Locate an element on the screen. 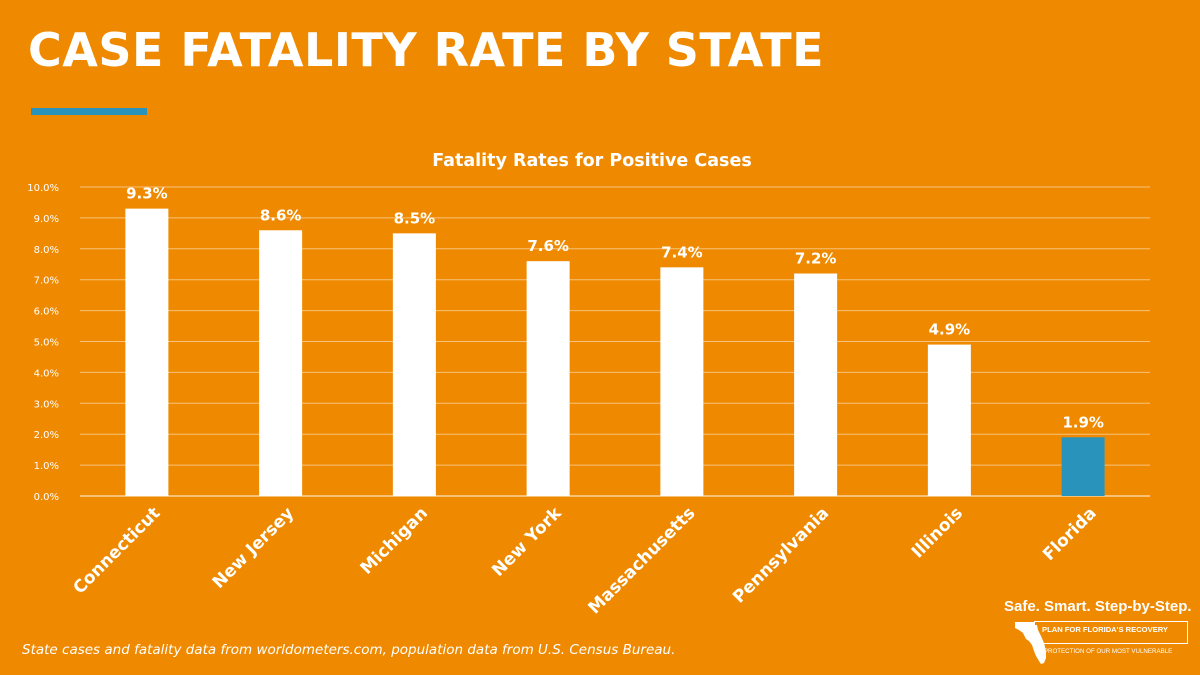  data-label: 4.9% is located at coordinates (950, 330).